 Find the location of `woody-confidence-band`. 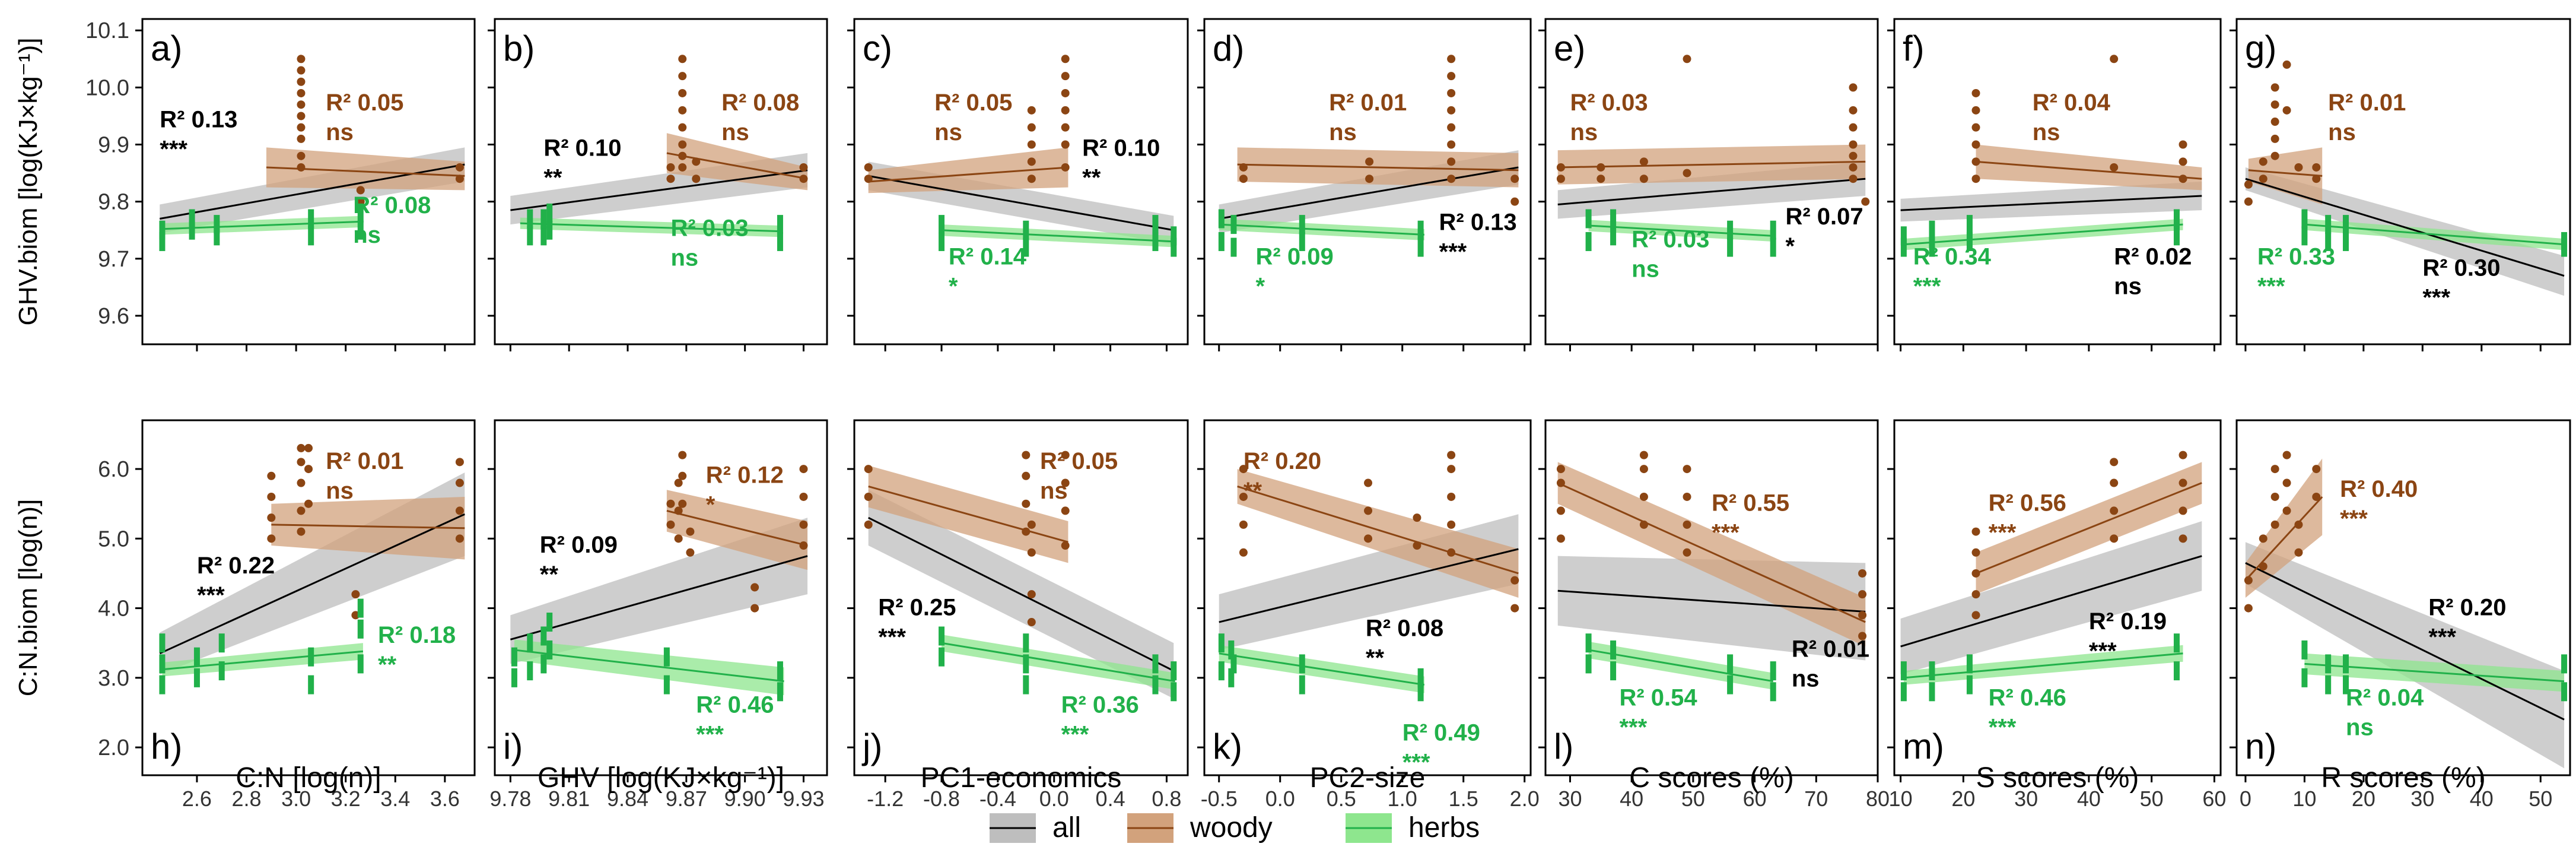

woody-confidence-band is located at coordinates (365, 169).